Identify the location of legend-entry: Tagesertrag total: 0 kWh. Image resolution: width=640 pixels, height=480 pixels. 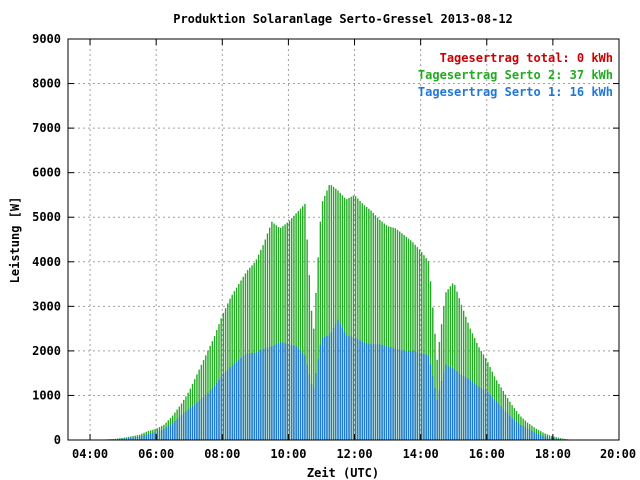
(526, 58).